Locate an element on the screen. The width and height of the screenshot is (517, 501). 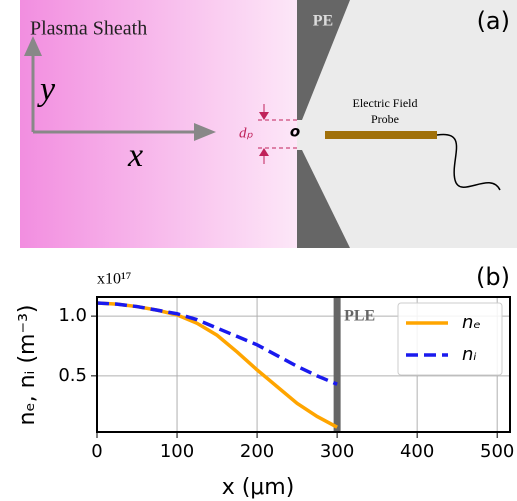
x-tick-label: 200 is located at coordinates (257, 451).